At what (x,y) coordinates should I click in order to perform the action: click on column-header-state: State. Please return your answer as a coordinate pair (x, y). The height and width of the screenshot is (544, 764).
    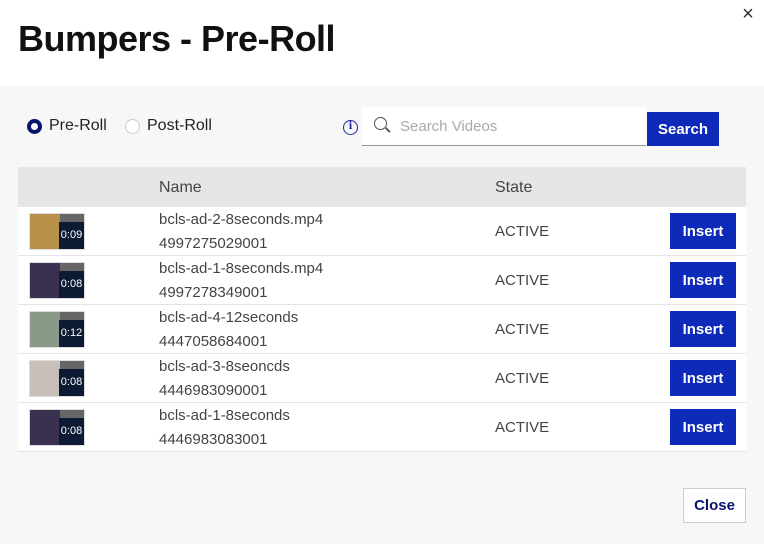
    Looking at the image, I should click on (514, 187).